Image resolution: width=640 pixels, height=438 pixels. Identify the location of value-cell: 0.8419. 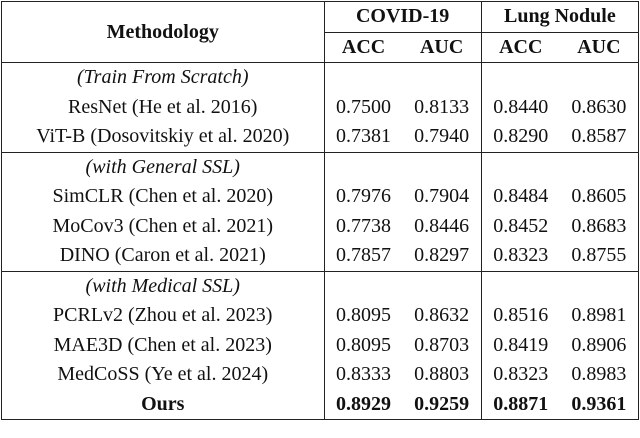
(521, 344).